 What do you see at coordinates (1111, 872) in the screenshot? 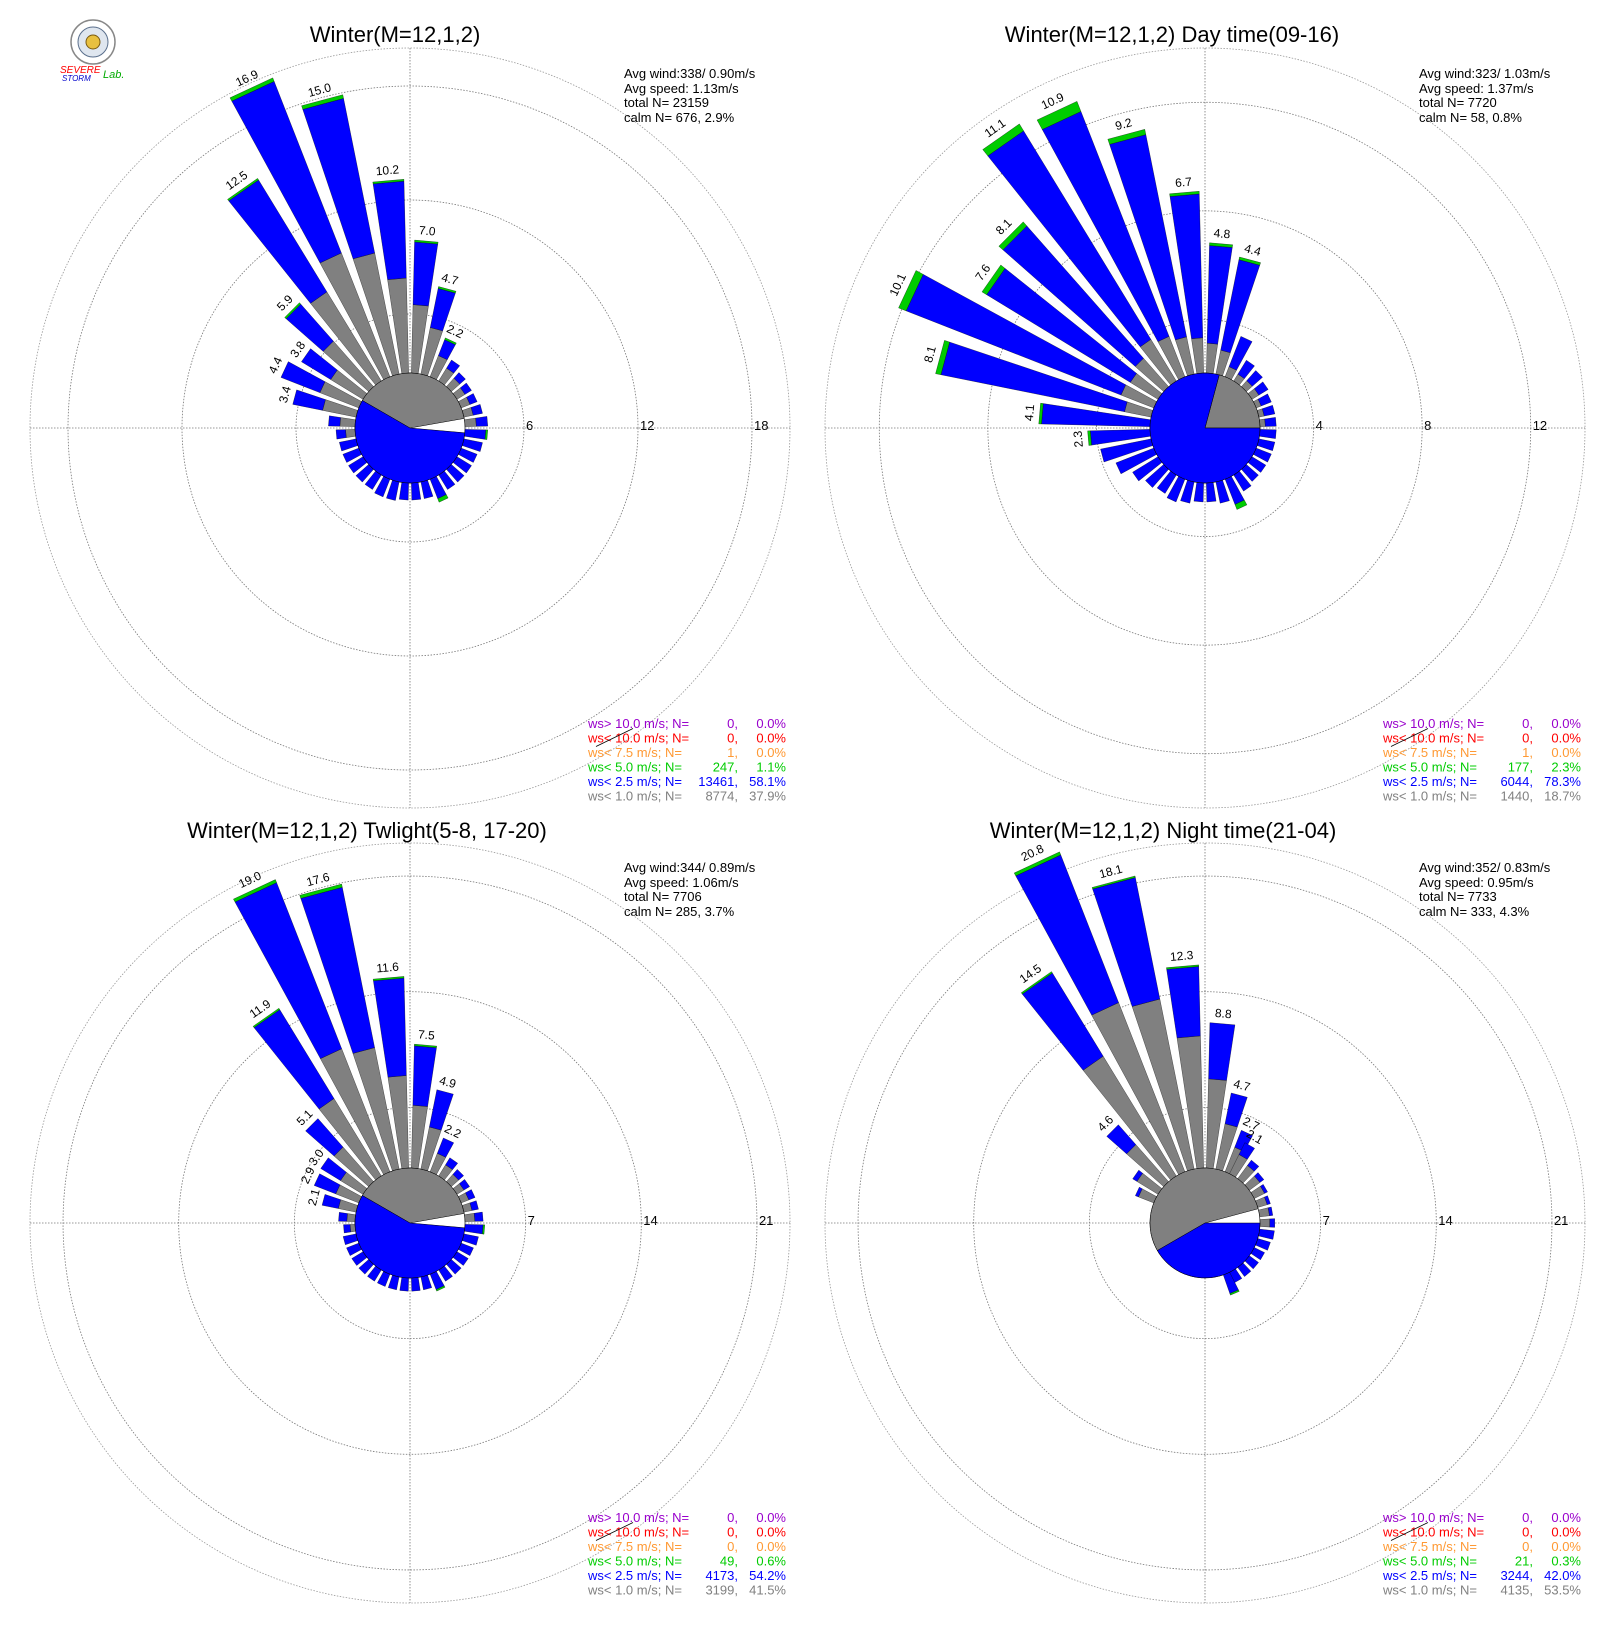
I see `bar-value-label: 18.1` at bounding box center [1111, 872].